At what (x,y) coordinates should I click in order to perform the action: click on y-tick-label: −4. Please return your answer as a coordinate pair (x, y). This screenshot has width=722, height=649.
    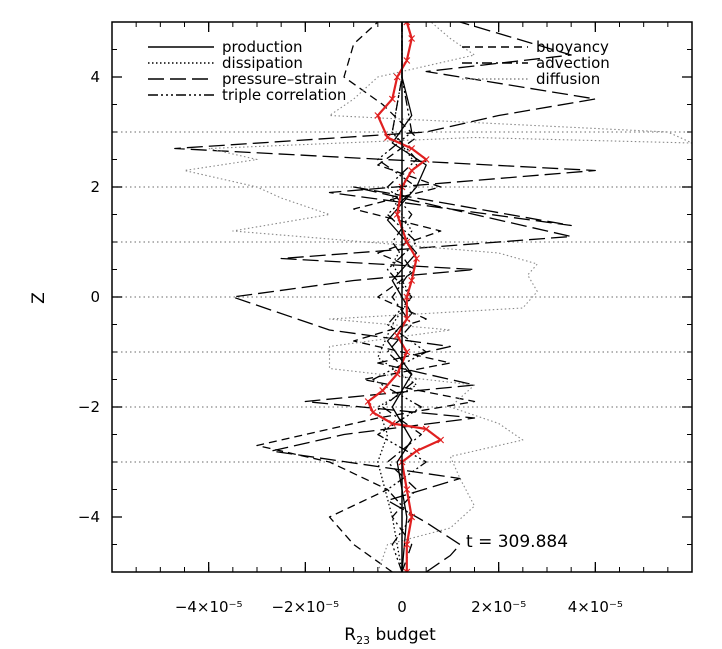
    Looking at the image, I should click on (89, 517).